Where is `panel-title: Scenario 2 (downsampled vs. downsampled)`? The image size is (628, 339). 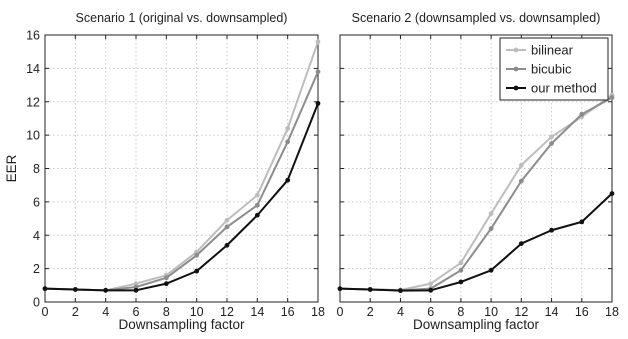 panel-title: Scenario 2 (downsampled vs. downsampled) is located at coordinates (476, 18).